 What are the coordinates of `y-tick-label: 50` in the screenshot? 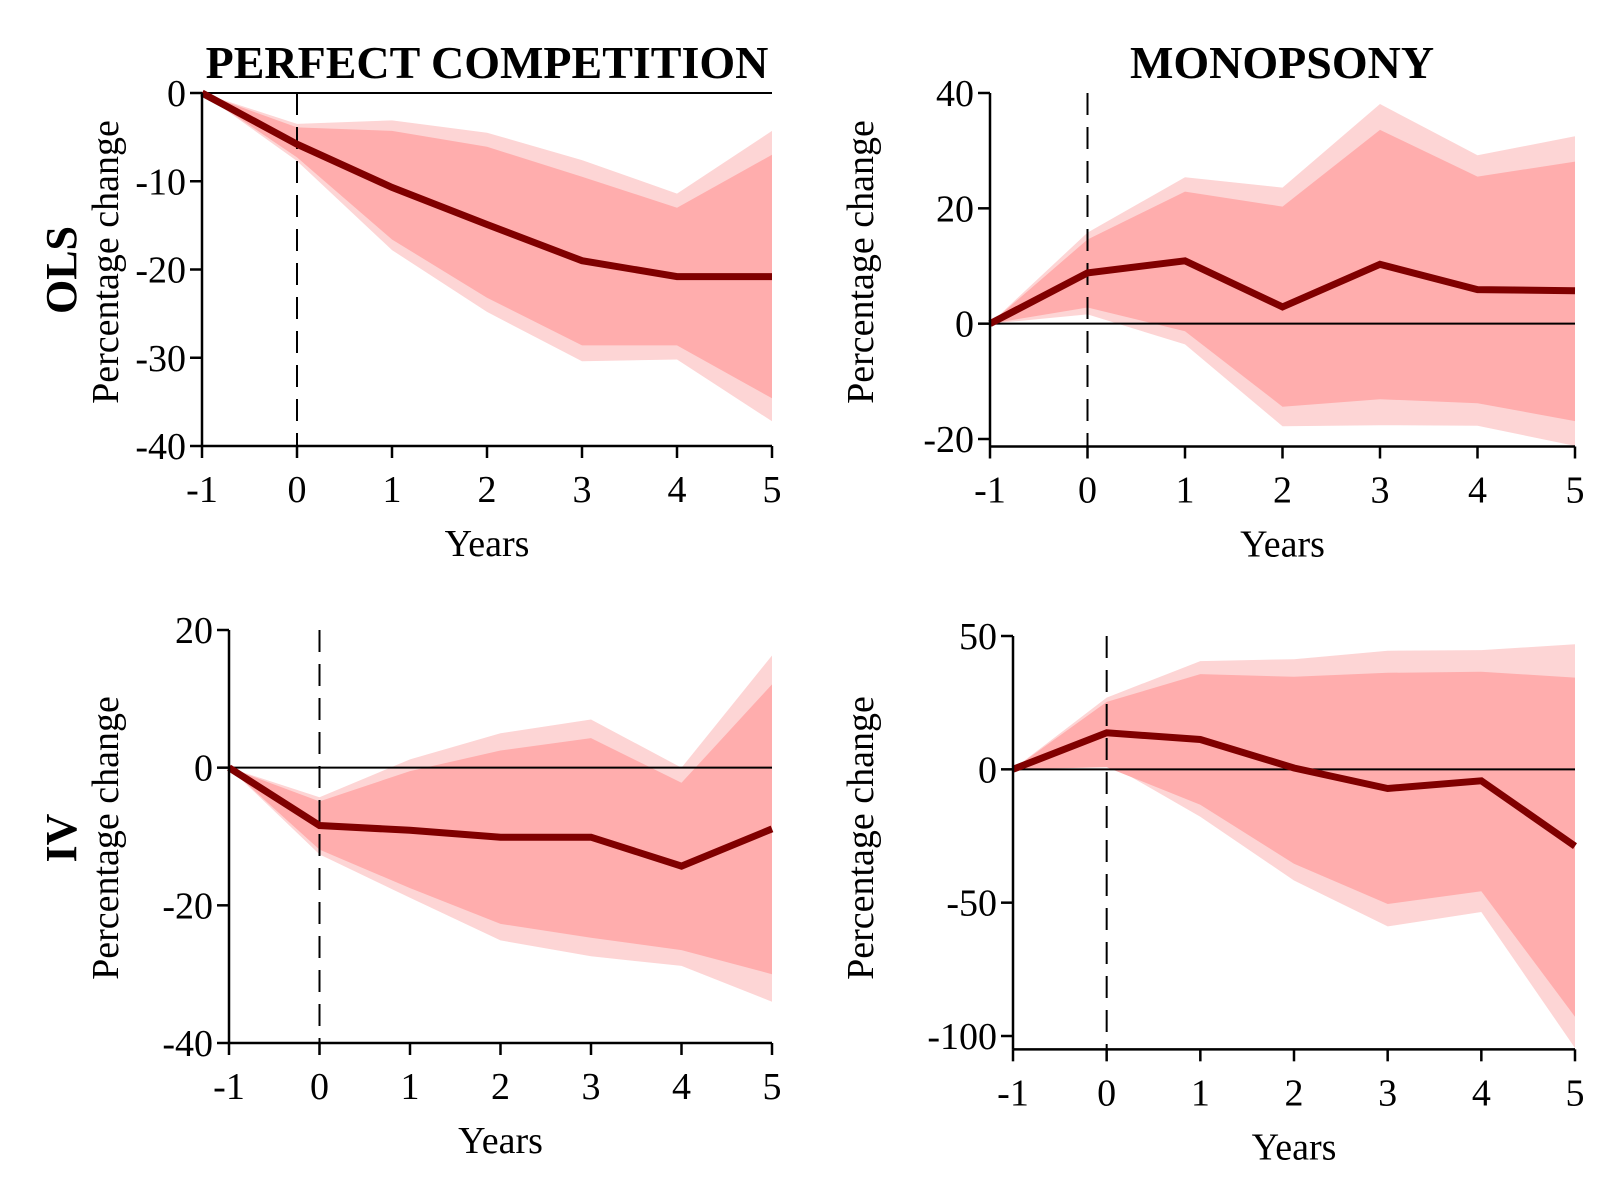 It's located at (978, 637).